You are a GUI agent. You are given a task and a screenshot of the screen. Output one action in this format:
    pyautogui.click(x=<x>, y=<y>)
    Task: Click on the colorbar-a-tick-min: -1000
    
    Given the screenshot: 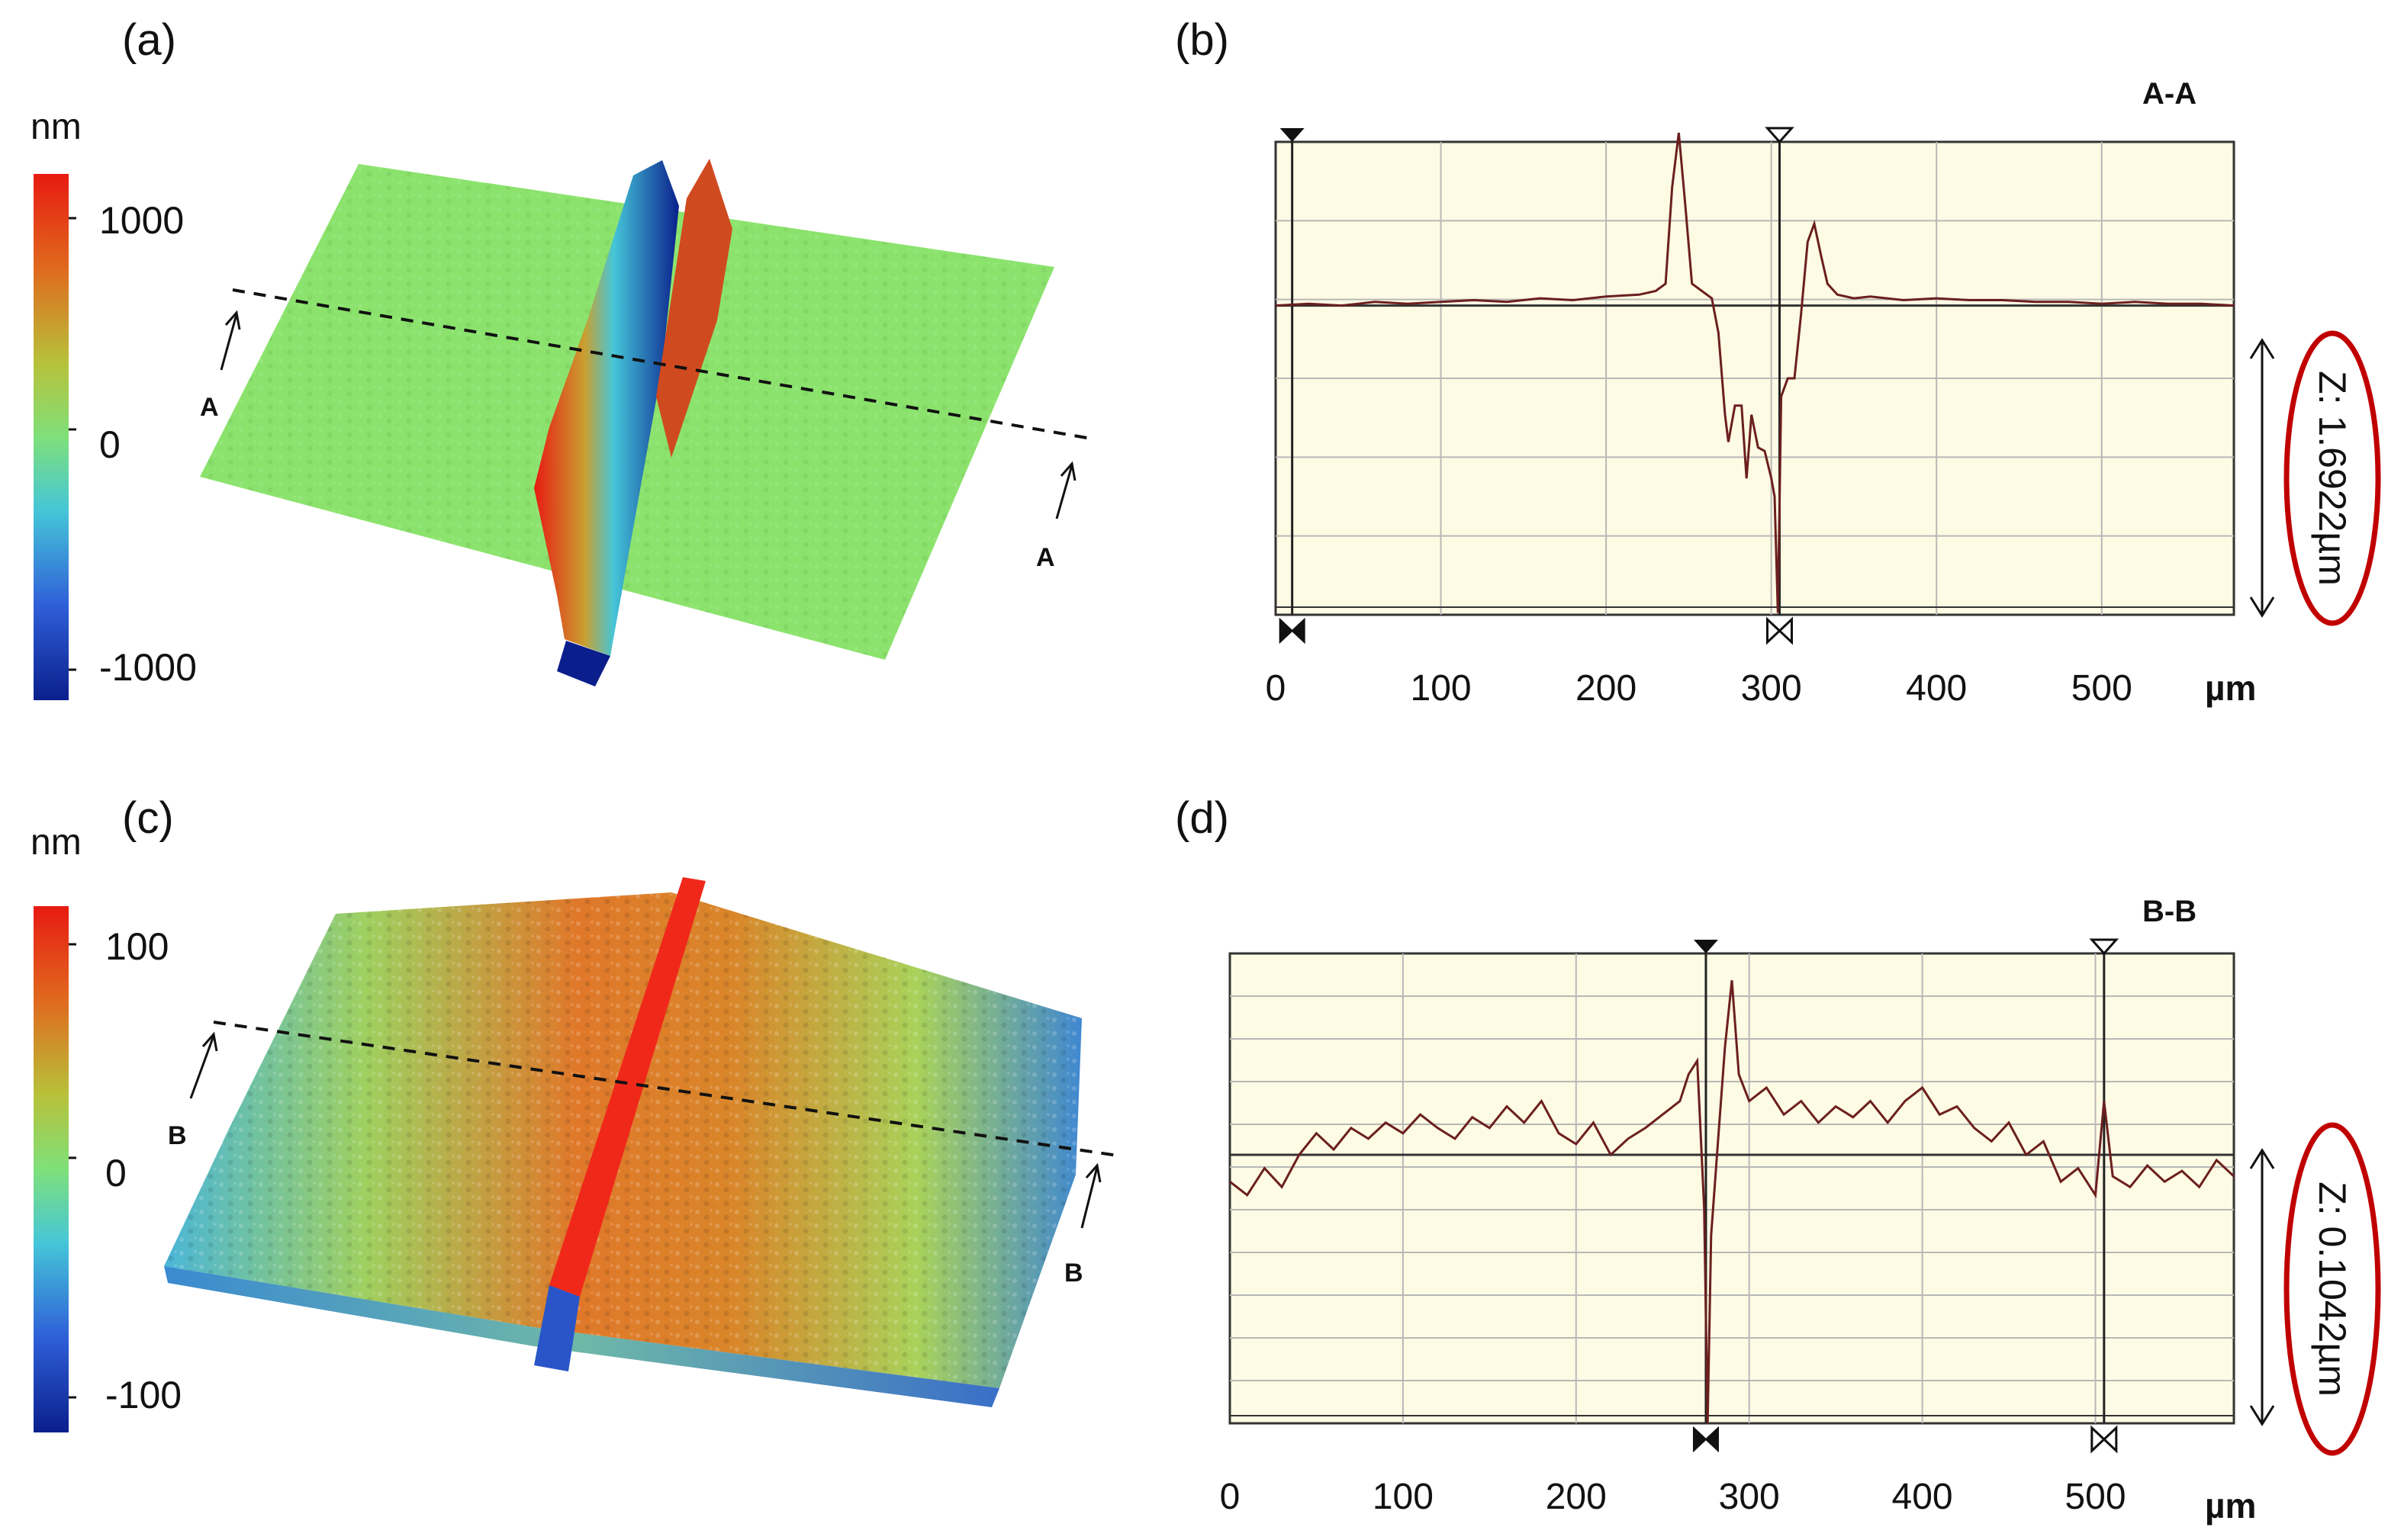 What is the action you would take?
    pyautogui.click(x=148, y=667)
    